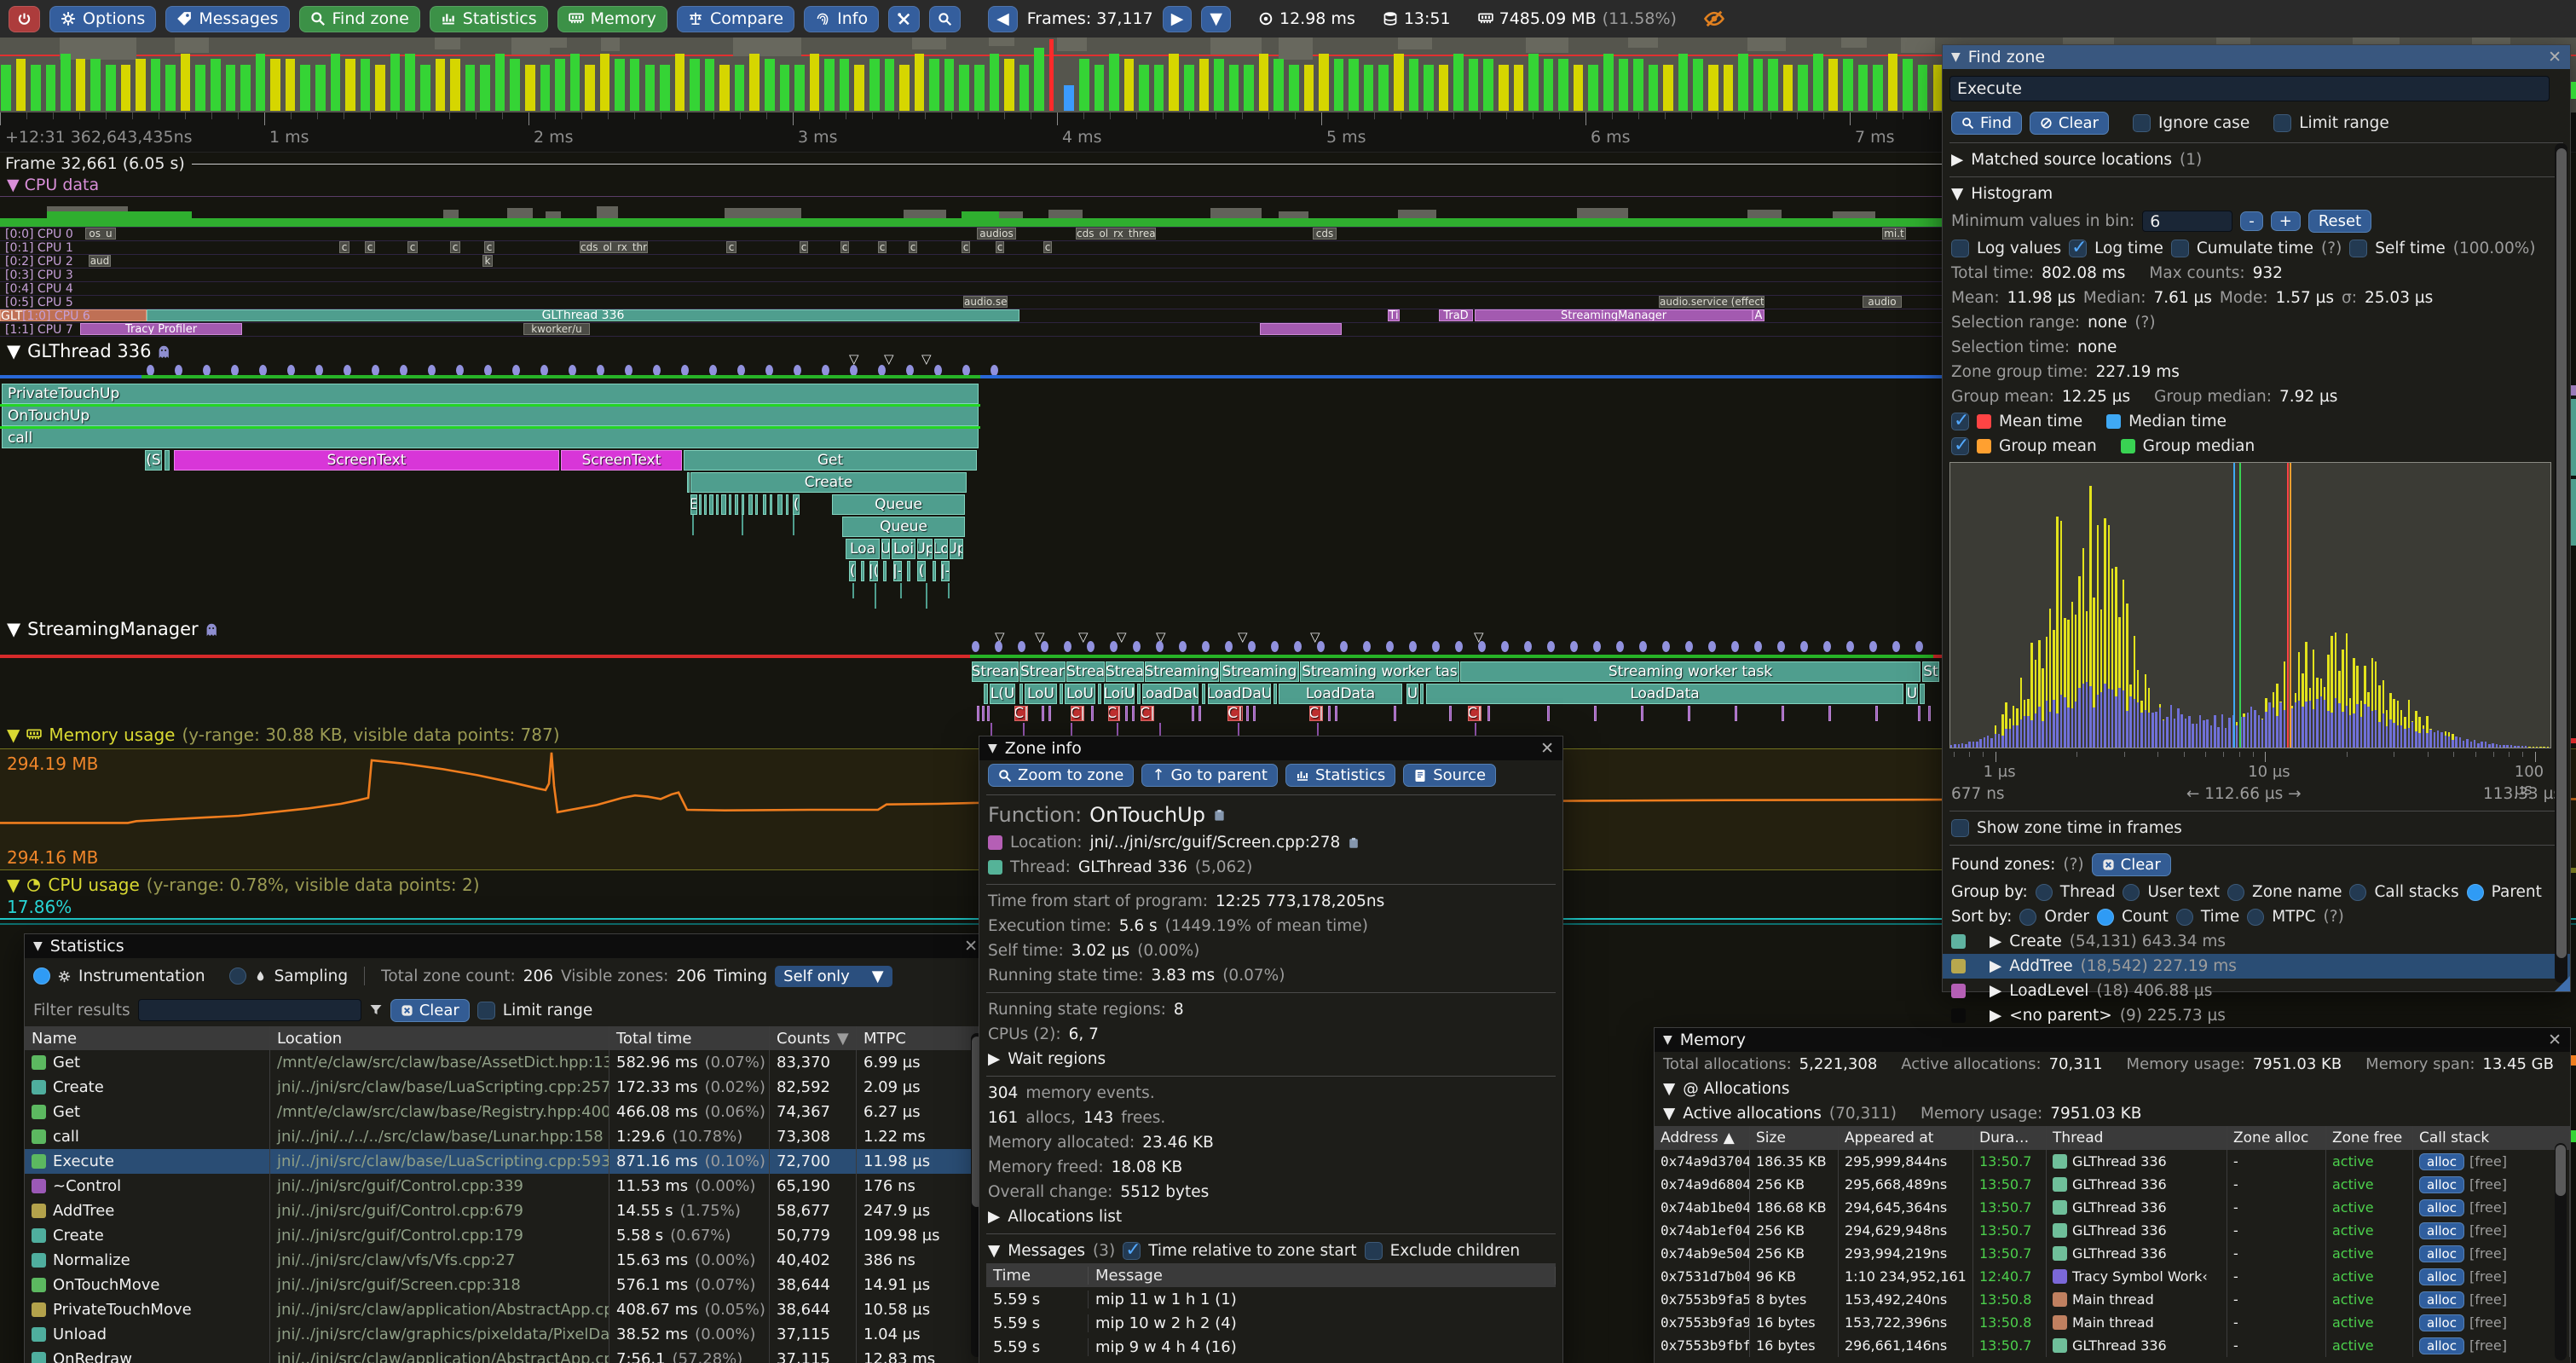 The width and height of the screenshot is (2576, 1363). I want to click on glthread-section: ▼ GLThread 336, so click(89, 351).